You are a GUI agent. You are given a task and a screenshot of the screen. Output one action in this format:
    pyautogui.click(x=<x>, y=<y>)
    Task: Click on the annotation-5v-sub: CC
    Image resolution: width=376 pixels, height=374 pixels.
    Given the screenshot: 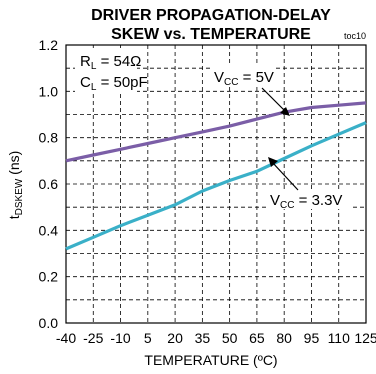 What is the action you would take?
    pyautogui.click(x=231, y=82)
    